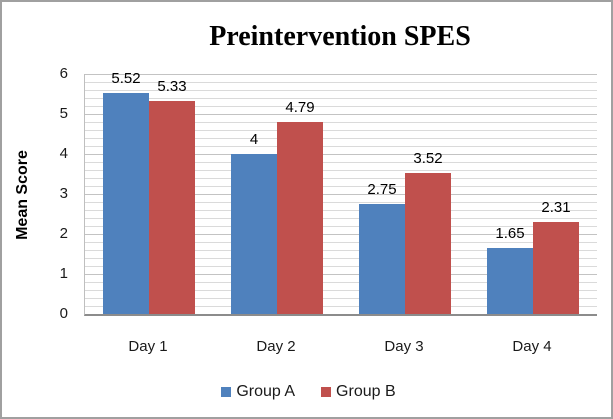 The image size is (613, 419). What do you see at coordinates (326, 392) in the screenshot?
I see `legend-swatch-group-b` at bounding box center [326, 392].